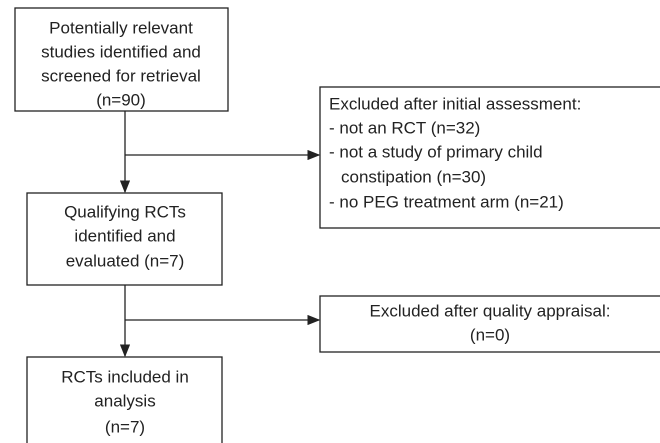 The image size is (660, 443). What do you see at coordinates (455, 103) in the screenshot?
I see `node-text: Excluded after initial assessment:` at bounding box center [455, 103].